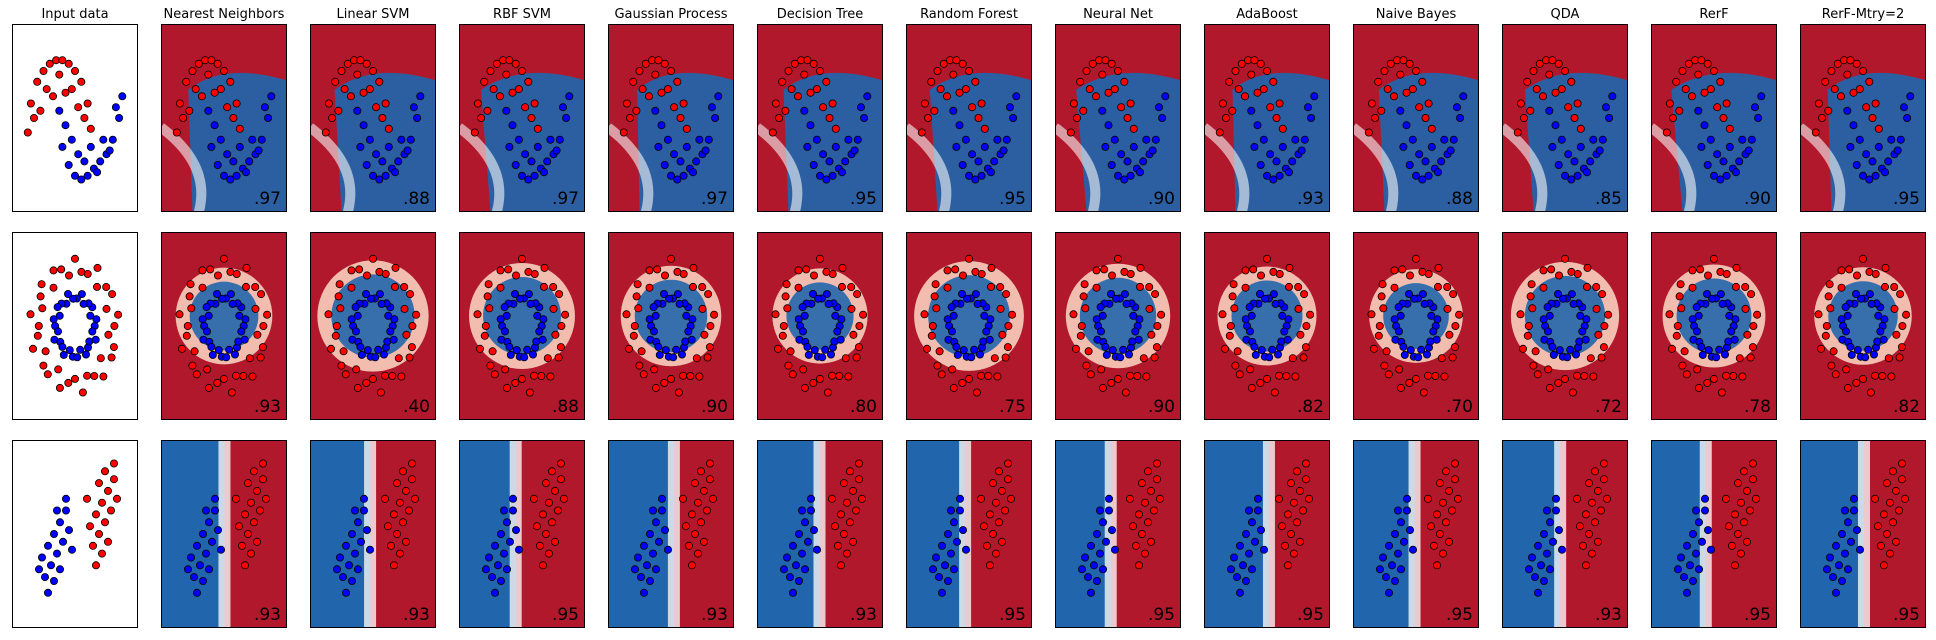 Image resolution: width=1936 pixels, height=640 pixels. I want to click on column-title: AdaBoost, so click(1267, 14).